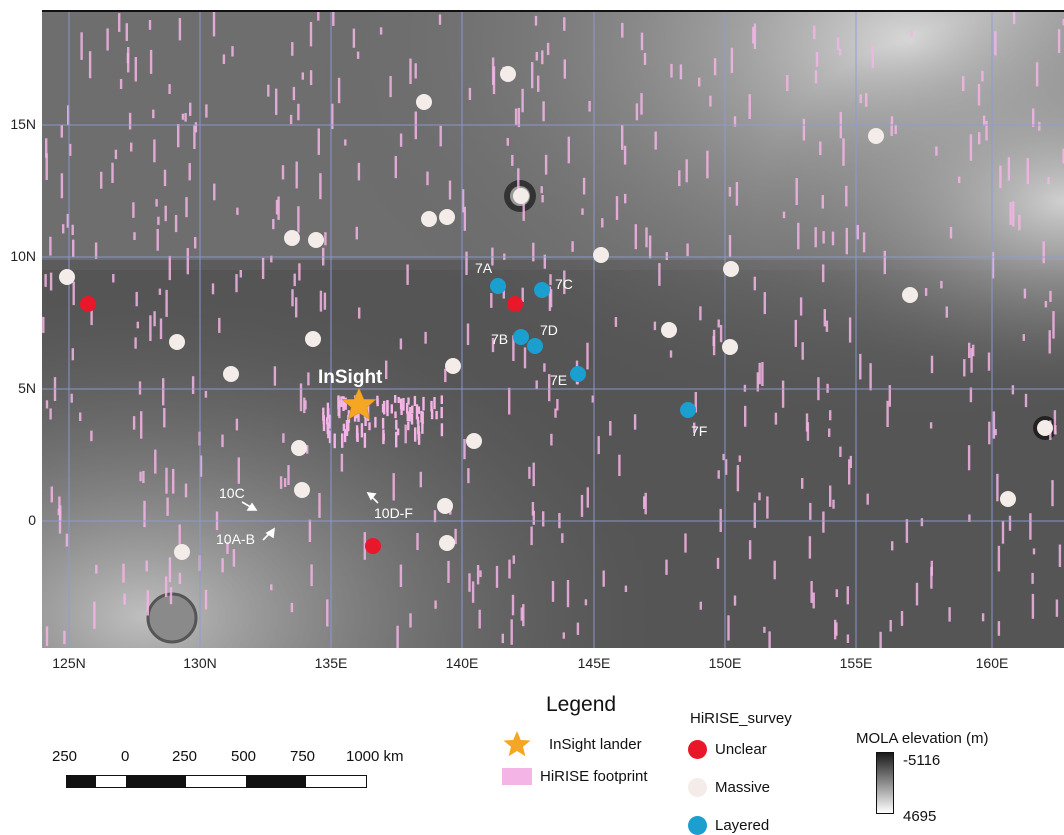 This screenshot has width=1064, height=835. I want to click on site-label-7e: 7E, so click(558, 380).